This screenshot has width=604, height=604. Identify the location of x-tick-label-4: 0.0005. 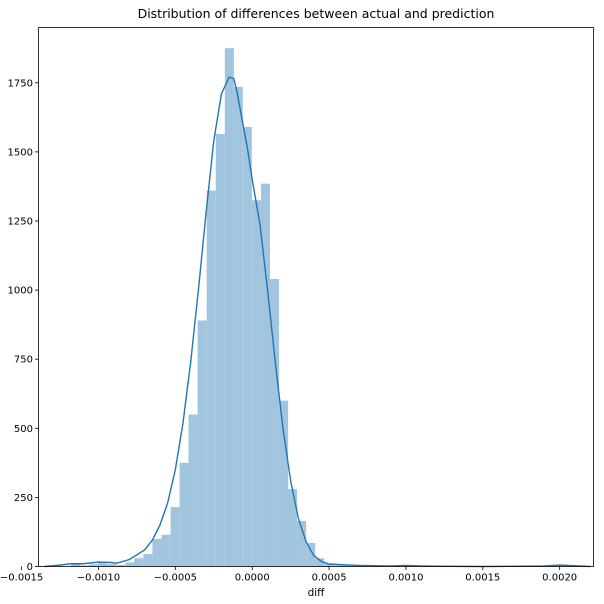
(329, 578).